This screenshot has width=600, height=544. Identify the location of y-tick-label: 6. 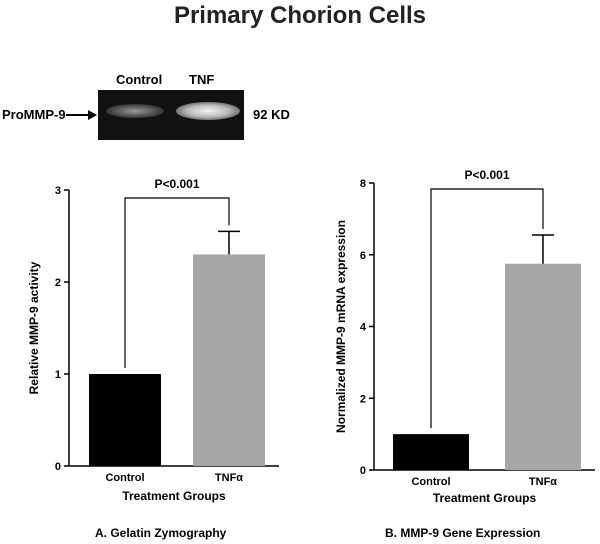
(363, 256).